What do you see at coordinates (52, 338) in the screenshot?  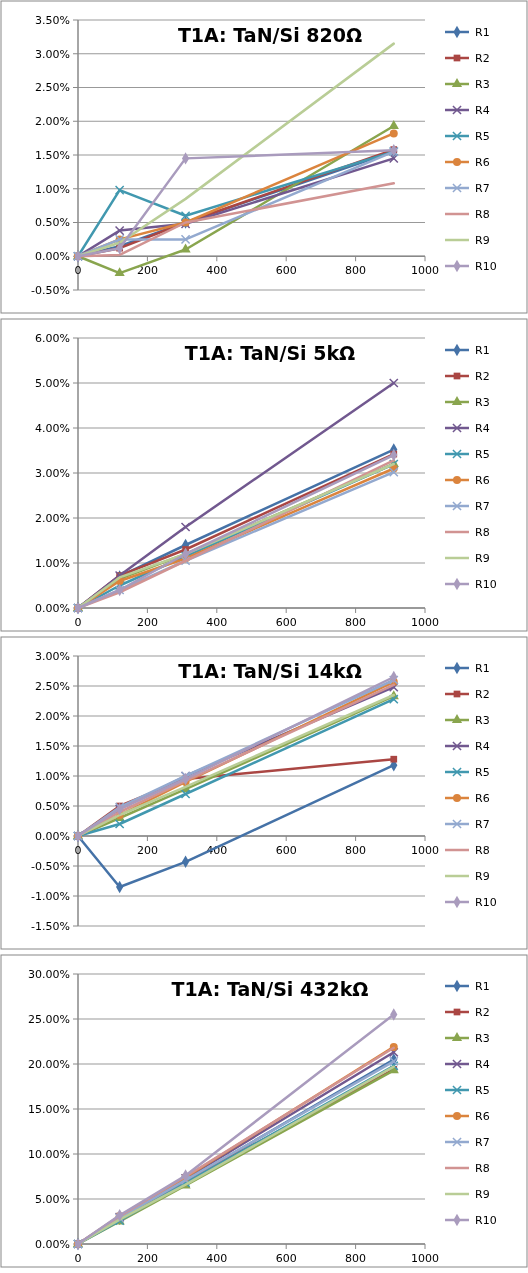 I see `y-tick-label: 6.00%` at bounding box center [52, 338].